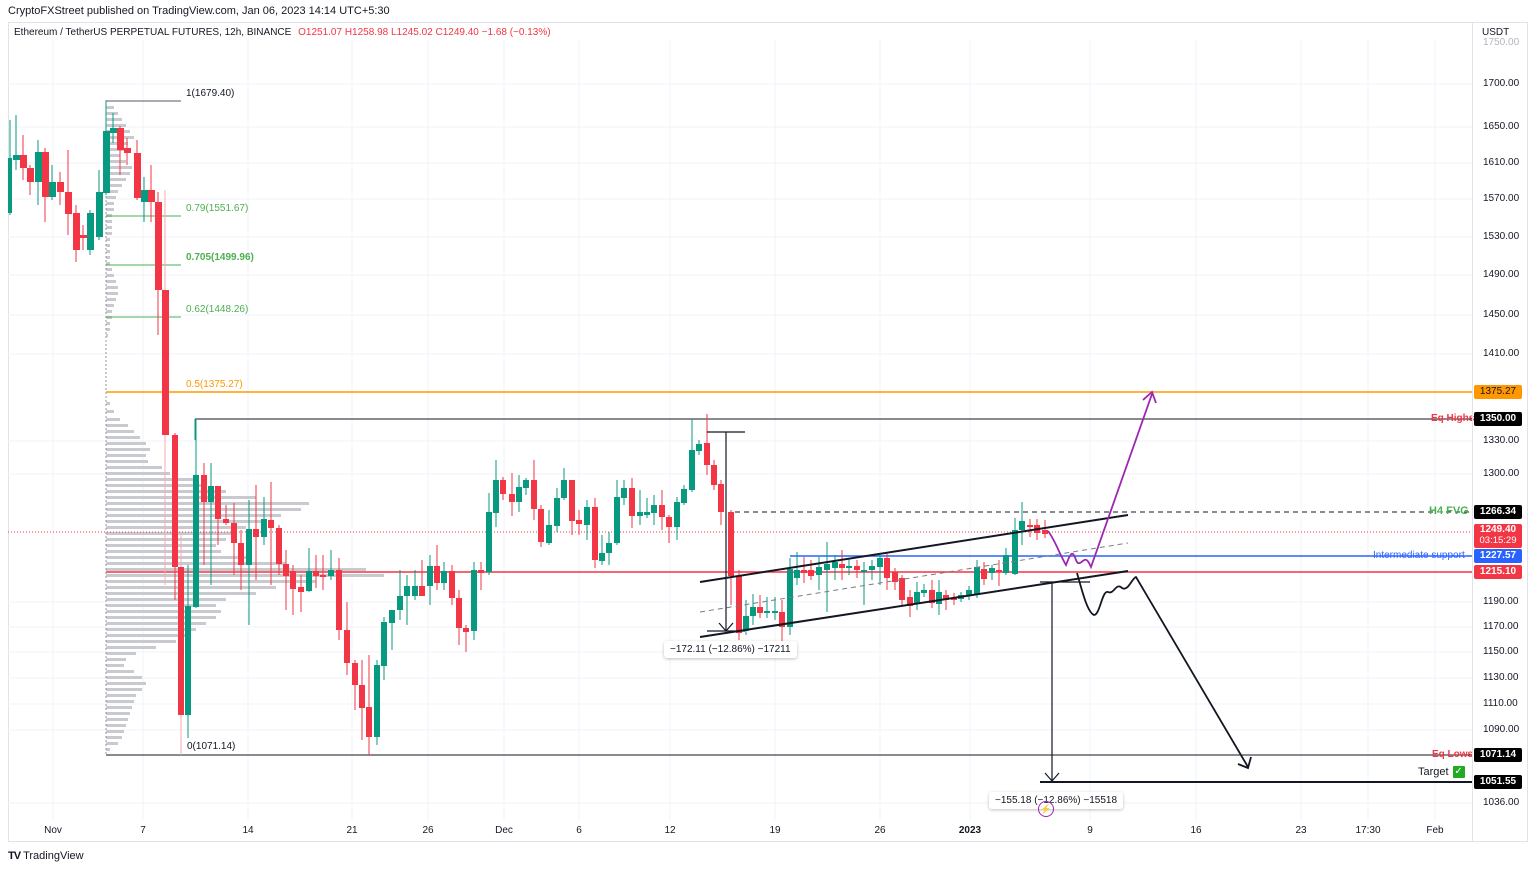 Image resolution: width=1536 pixels, height=870 pixels. I want to click on time-tick: 16, so click(1196, 830).